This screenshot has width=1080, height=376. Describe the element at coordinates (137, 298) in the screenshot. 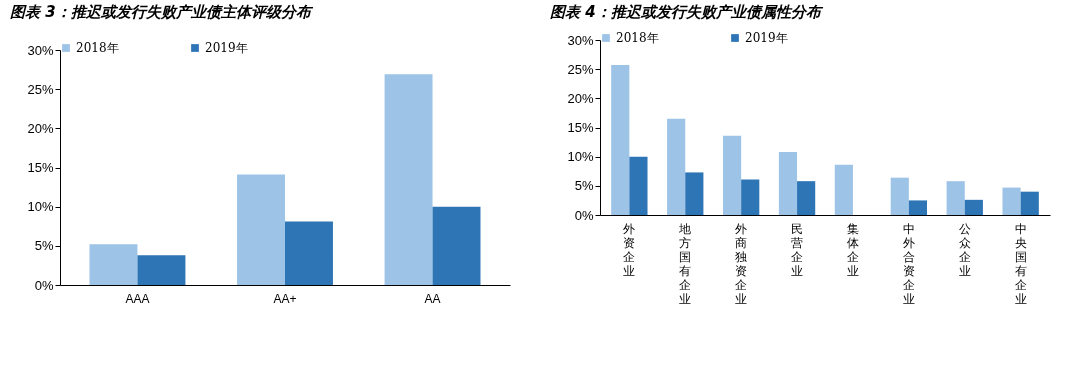

I see `x-tick-label: AAA` at that location.